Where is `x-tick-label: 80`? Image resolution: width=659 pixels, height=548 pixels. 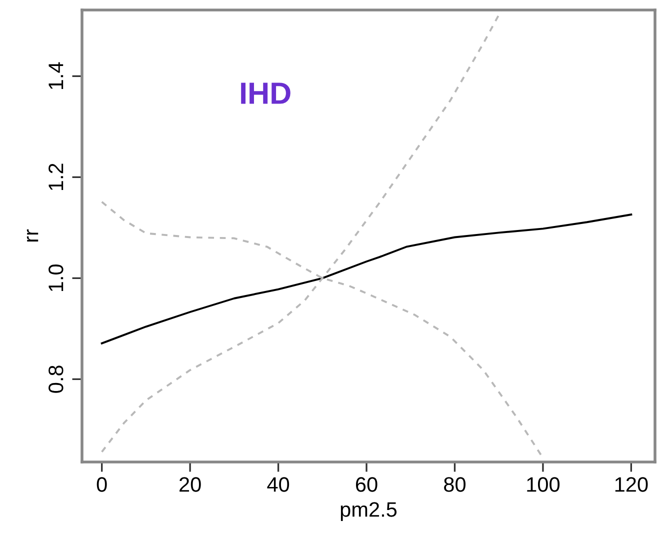
x-tick-label: 80 is located at coordinates (455, 484).